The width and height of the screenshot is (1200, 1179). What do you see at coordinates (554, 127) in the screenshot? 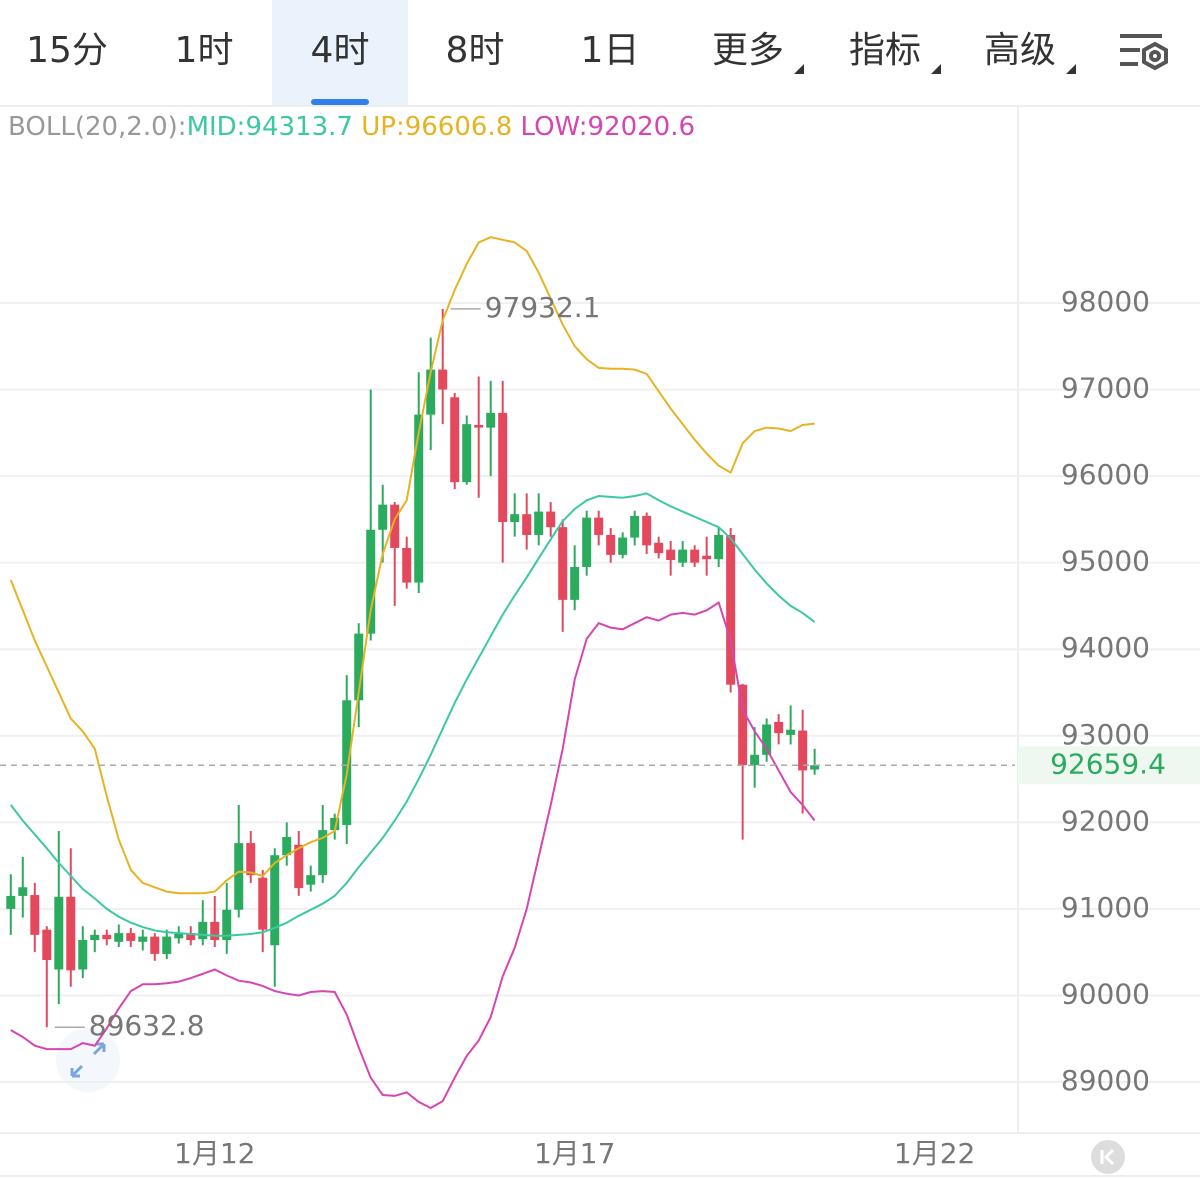
I see `legend-label: LOW:` at bounding box center [554, 127].